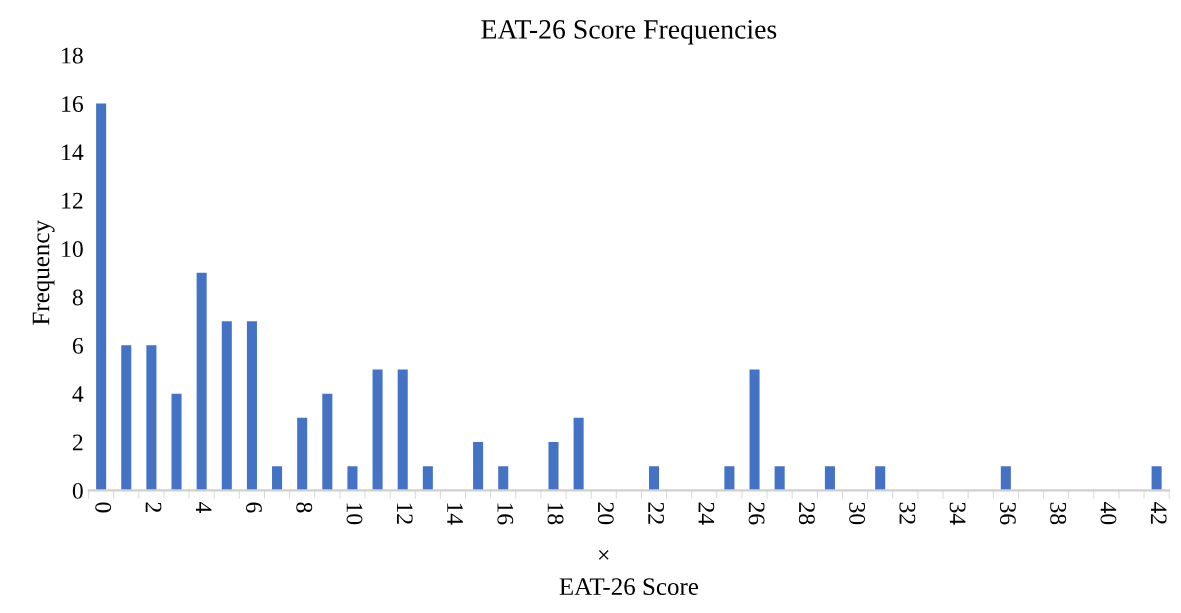 The image size is (1181, 613). I want to click on y-tick-label: 2, so click(77, 442).